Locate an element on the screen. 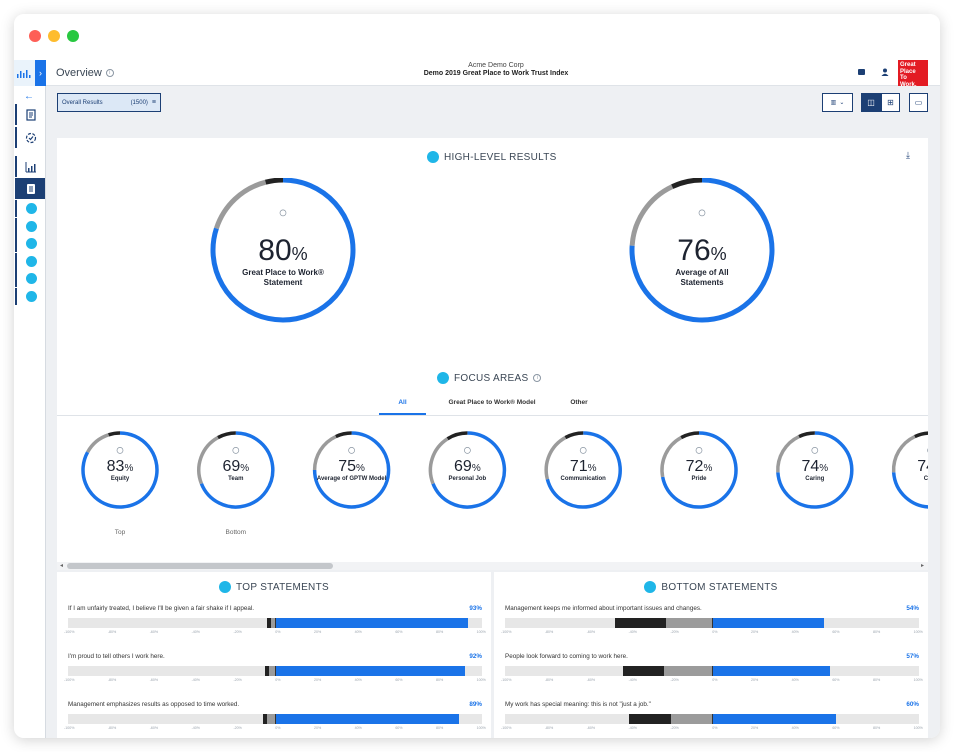 This screenshot has height=752, width=954. scroll-thumb is located at coordinates (200, 566).